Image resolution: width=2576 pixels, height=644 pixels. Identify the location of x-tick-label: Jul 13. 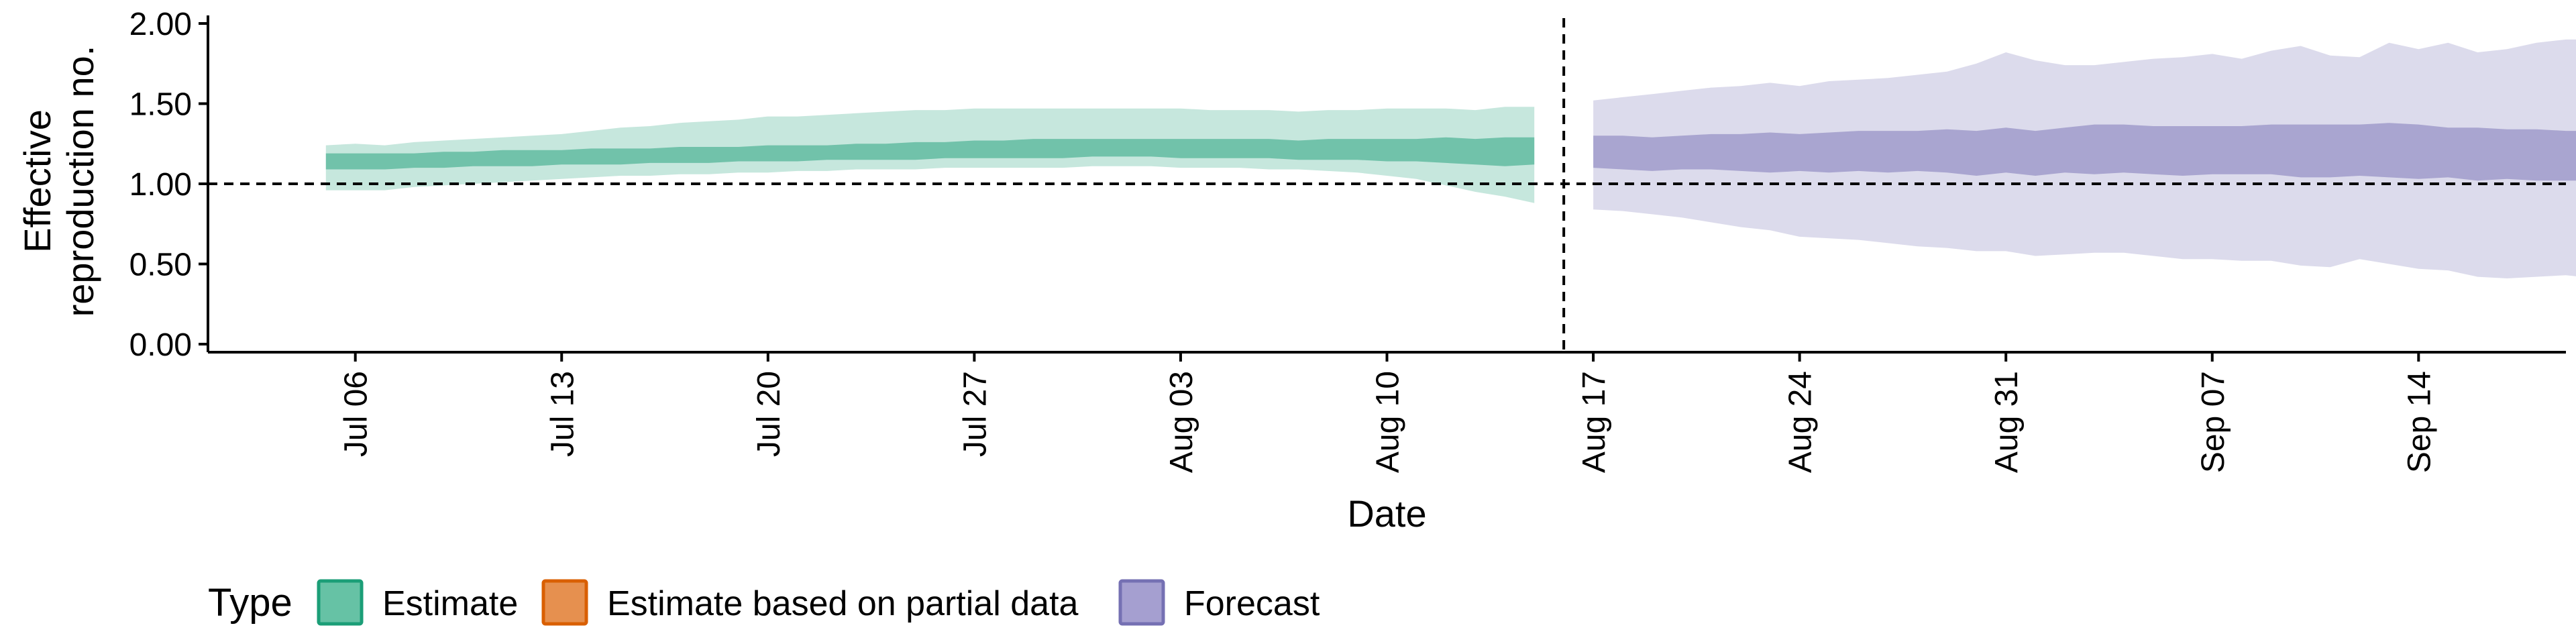
(562, 414).